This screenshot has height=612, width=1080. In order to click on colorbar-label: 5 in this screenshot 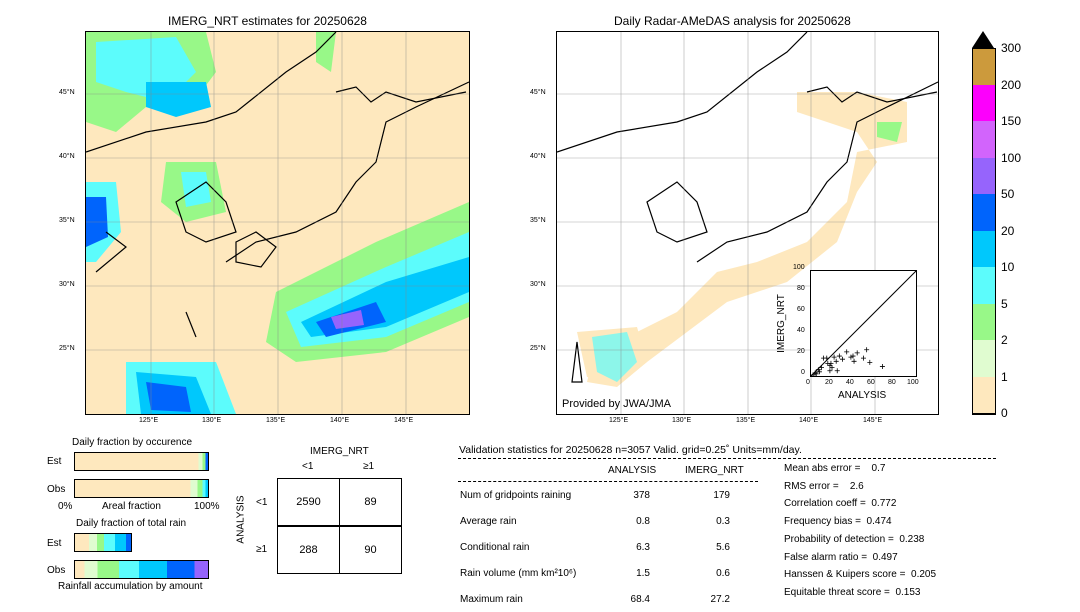, I will do `click(1004, 303)`.